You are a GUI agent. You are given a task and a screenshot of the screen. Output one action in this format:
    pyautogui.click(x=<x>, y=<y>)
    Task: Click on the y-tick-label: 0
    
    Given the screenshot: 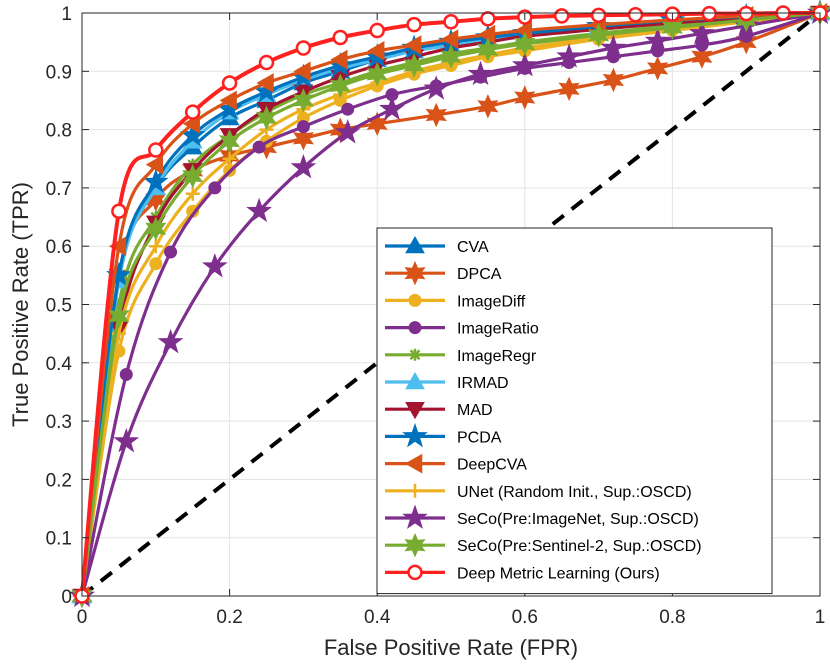 What is the action you would take?
    pyautogui.click(x=66, y=597)
    